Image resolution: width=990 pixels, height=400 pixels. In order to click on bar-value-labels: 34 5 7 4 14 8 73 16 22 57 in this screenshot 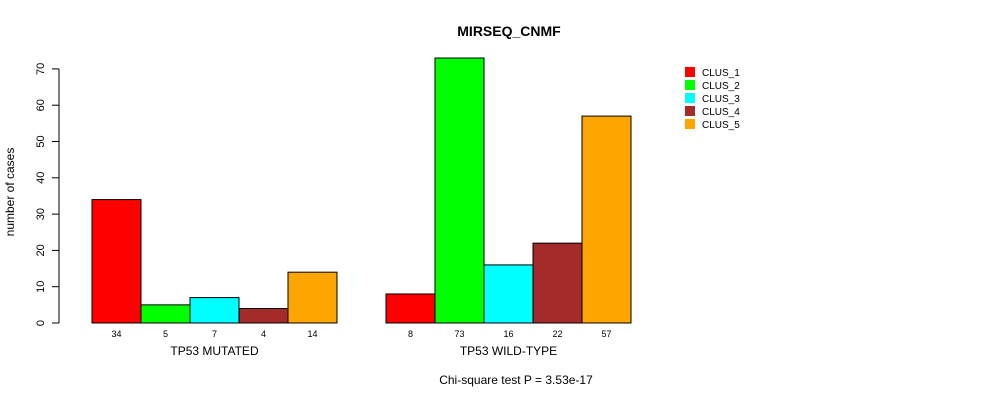, I will do `click(361, 334)`.